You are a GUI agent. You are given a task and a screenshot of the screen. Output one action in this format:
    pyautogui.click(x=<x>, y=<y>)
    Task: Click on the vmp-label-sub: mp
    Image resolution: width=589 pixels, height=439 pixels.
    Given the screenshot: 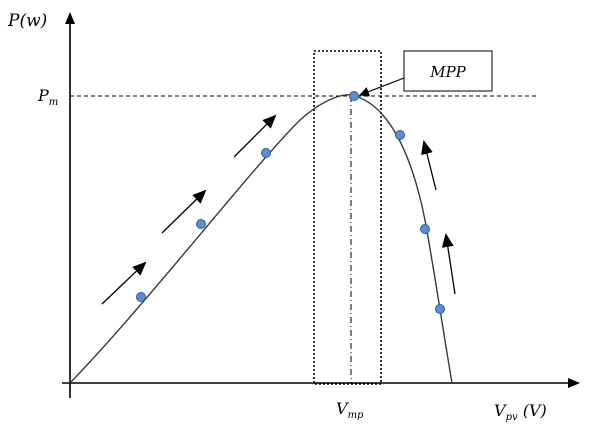 What is the action you would take?
    pyautogui.click(x=356, y=415)
    